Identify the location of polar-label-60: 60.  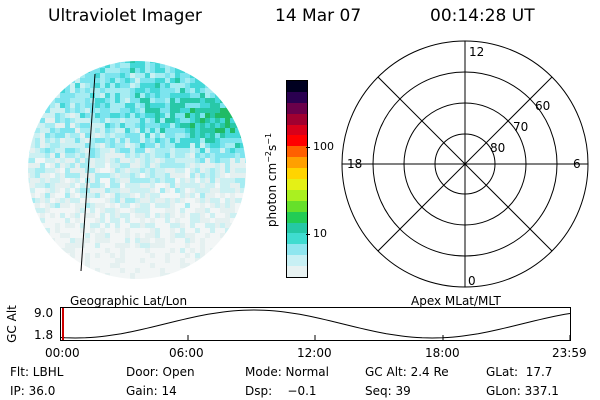
(542, 106).